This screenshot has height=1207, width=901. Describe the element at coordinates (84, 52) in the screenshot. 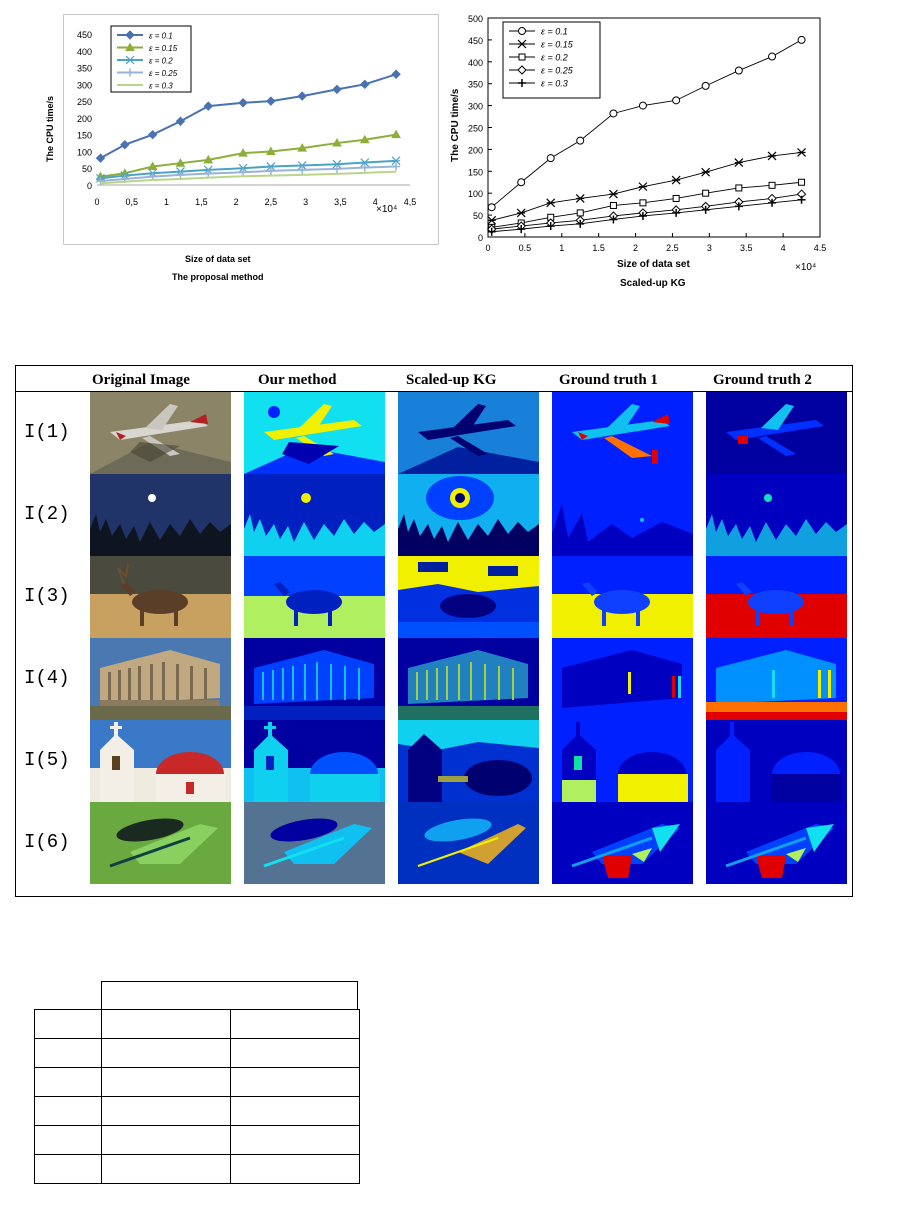

I see `y-tick-label: 400` at that location.